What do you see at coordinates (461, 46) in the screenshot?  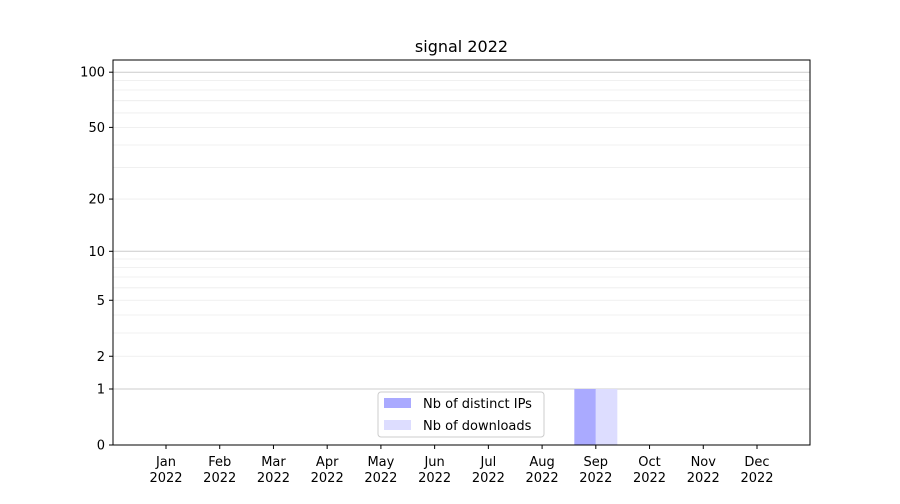 I see `chart-title: signal 2022` at bounding box center [461, 46].